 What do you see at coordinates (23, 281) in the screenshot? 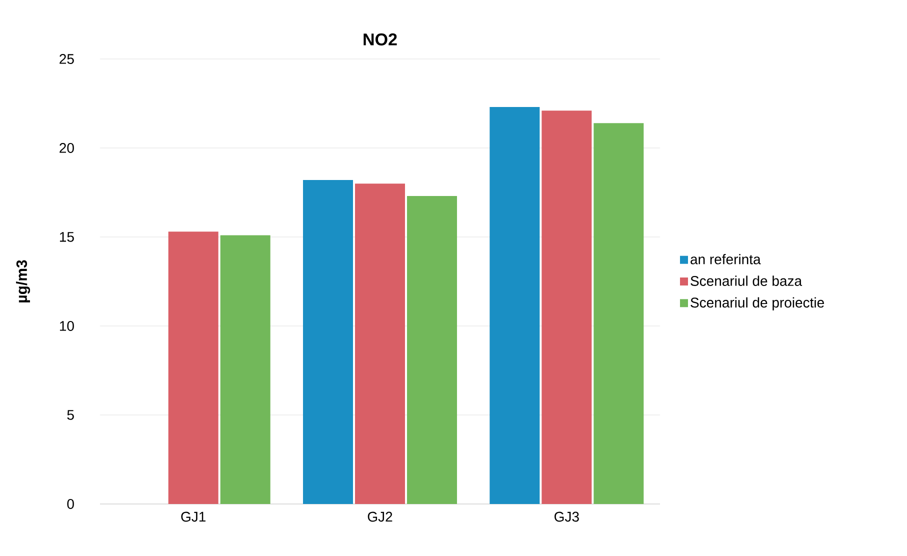
I see `y-axis-title: µg/m3` at bounding box center [23, 281].